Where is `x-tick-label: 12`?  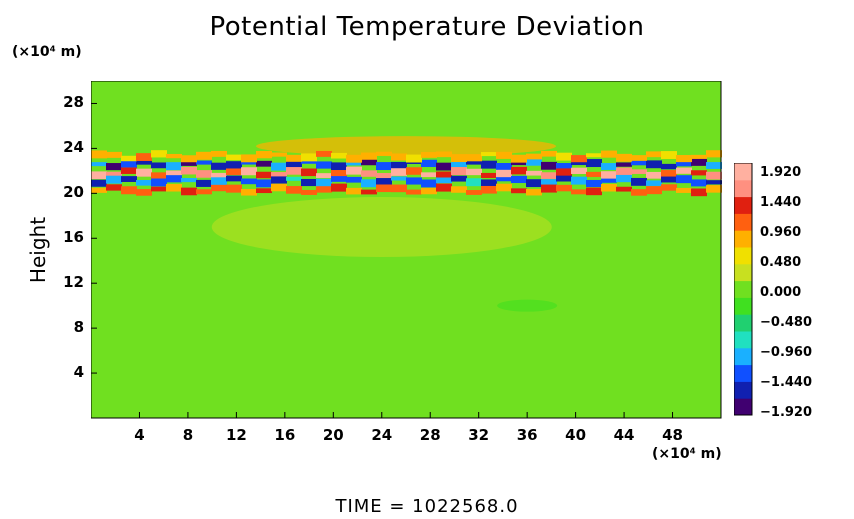
x-tick-label: 12 is located at coordinates (236, 435).